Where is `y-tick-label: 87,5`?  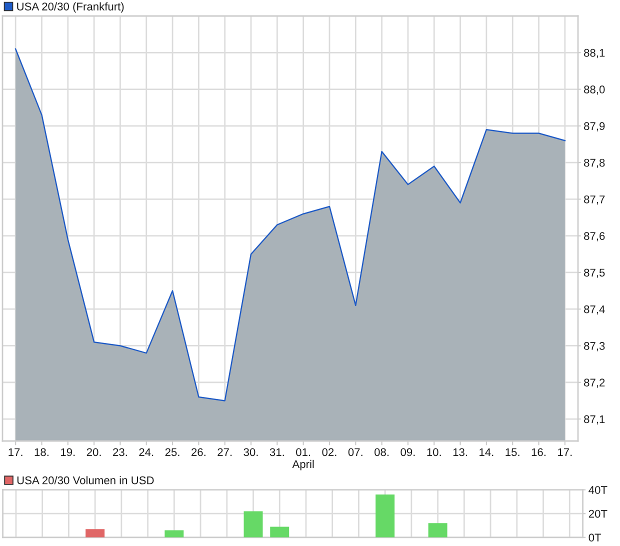
y-tick-label: 87,5 is located at coordinates (594, 273).